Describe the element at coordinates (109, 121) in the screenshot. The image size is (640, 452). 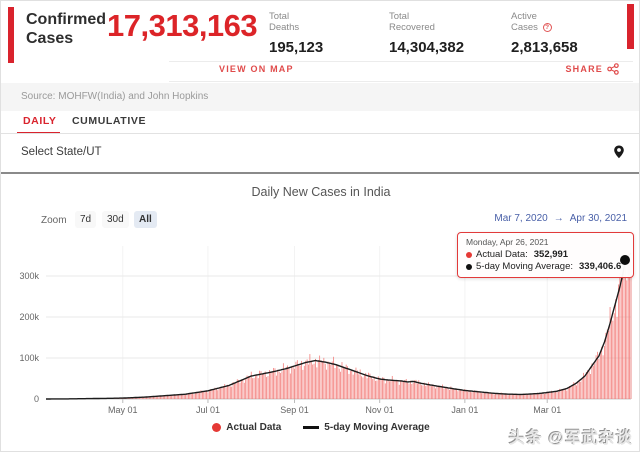
I see `tab-cumulative: CUMULATIVE` at that location.